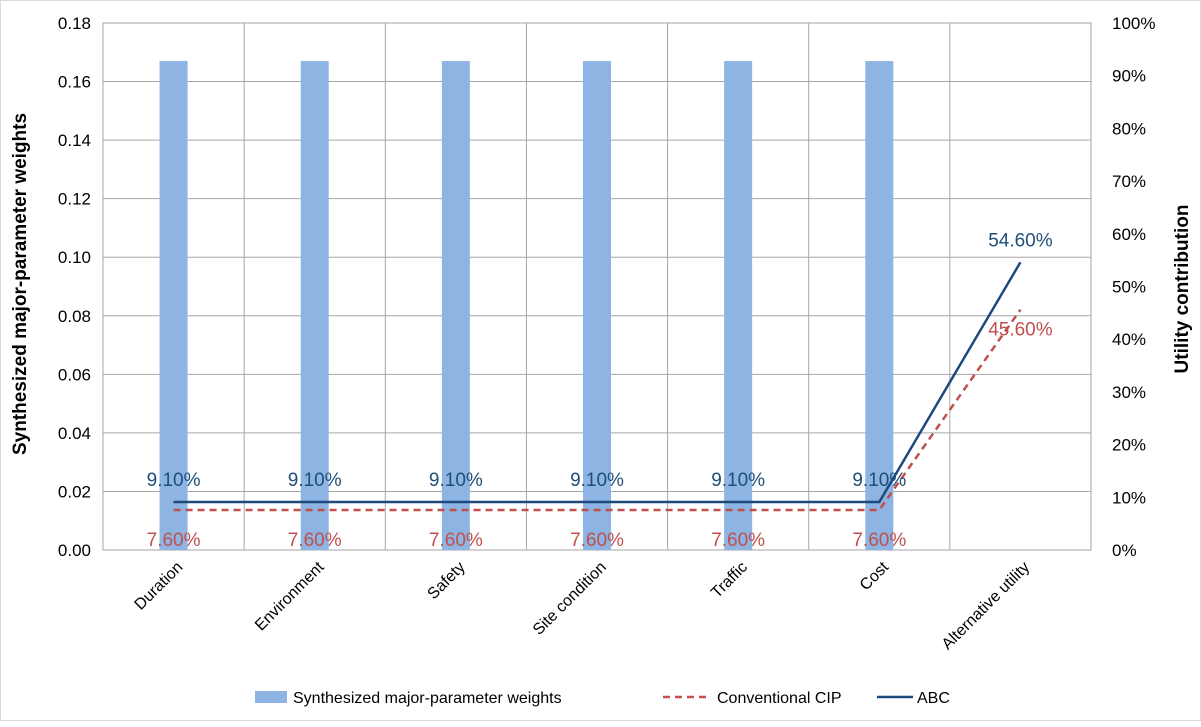 This screenshot has height=727, width=1201. I want to click on category-tick-label: Environment, so click(290, 596).